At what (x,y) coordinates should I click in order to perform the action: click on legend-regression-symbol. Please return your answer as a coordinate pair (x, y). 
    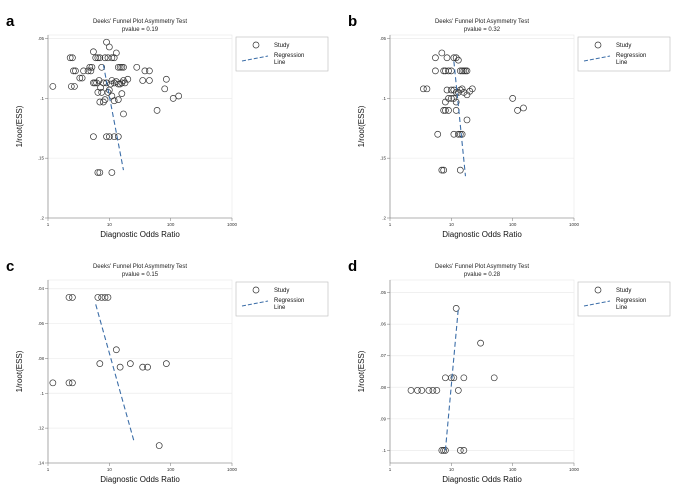
    Looking at the image, I should click on (255, 303).